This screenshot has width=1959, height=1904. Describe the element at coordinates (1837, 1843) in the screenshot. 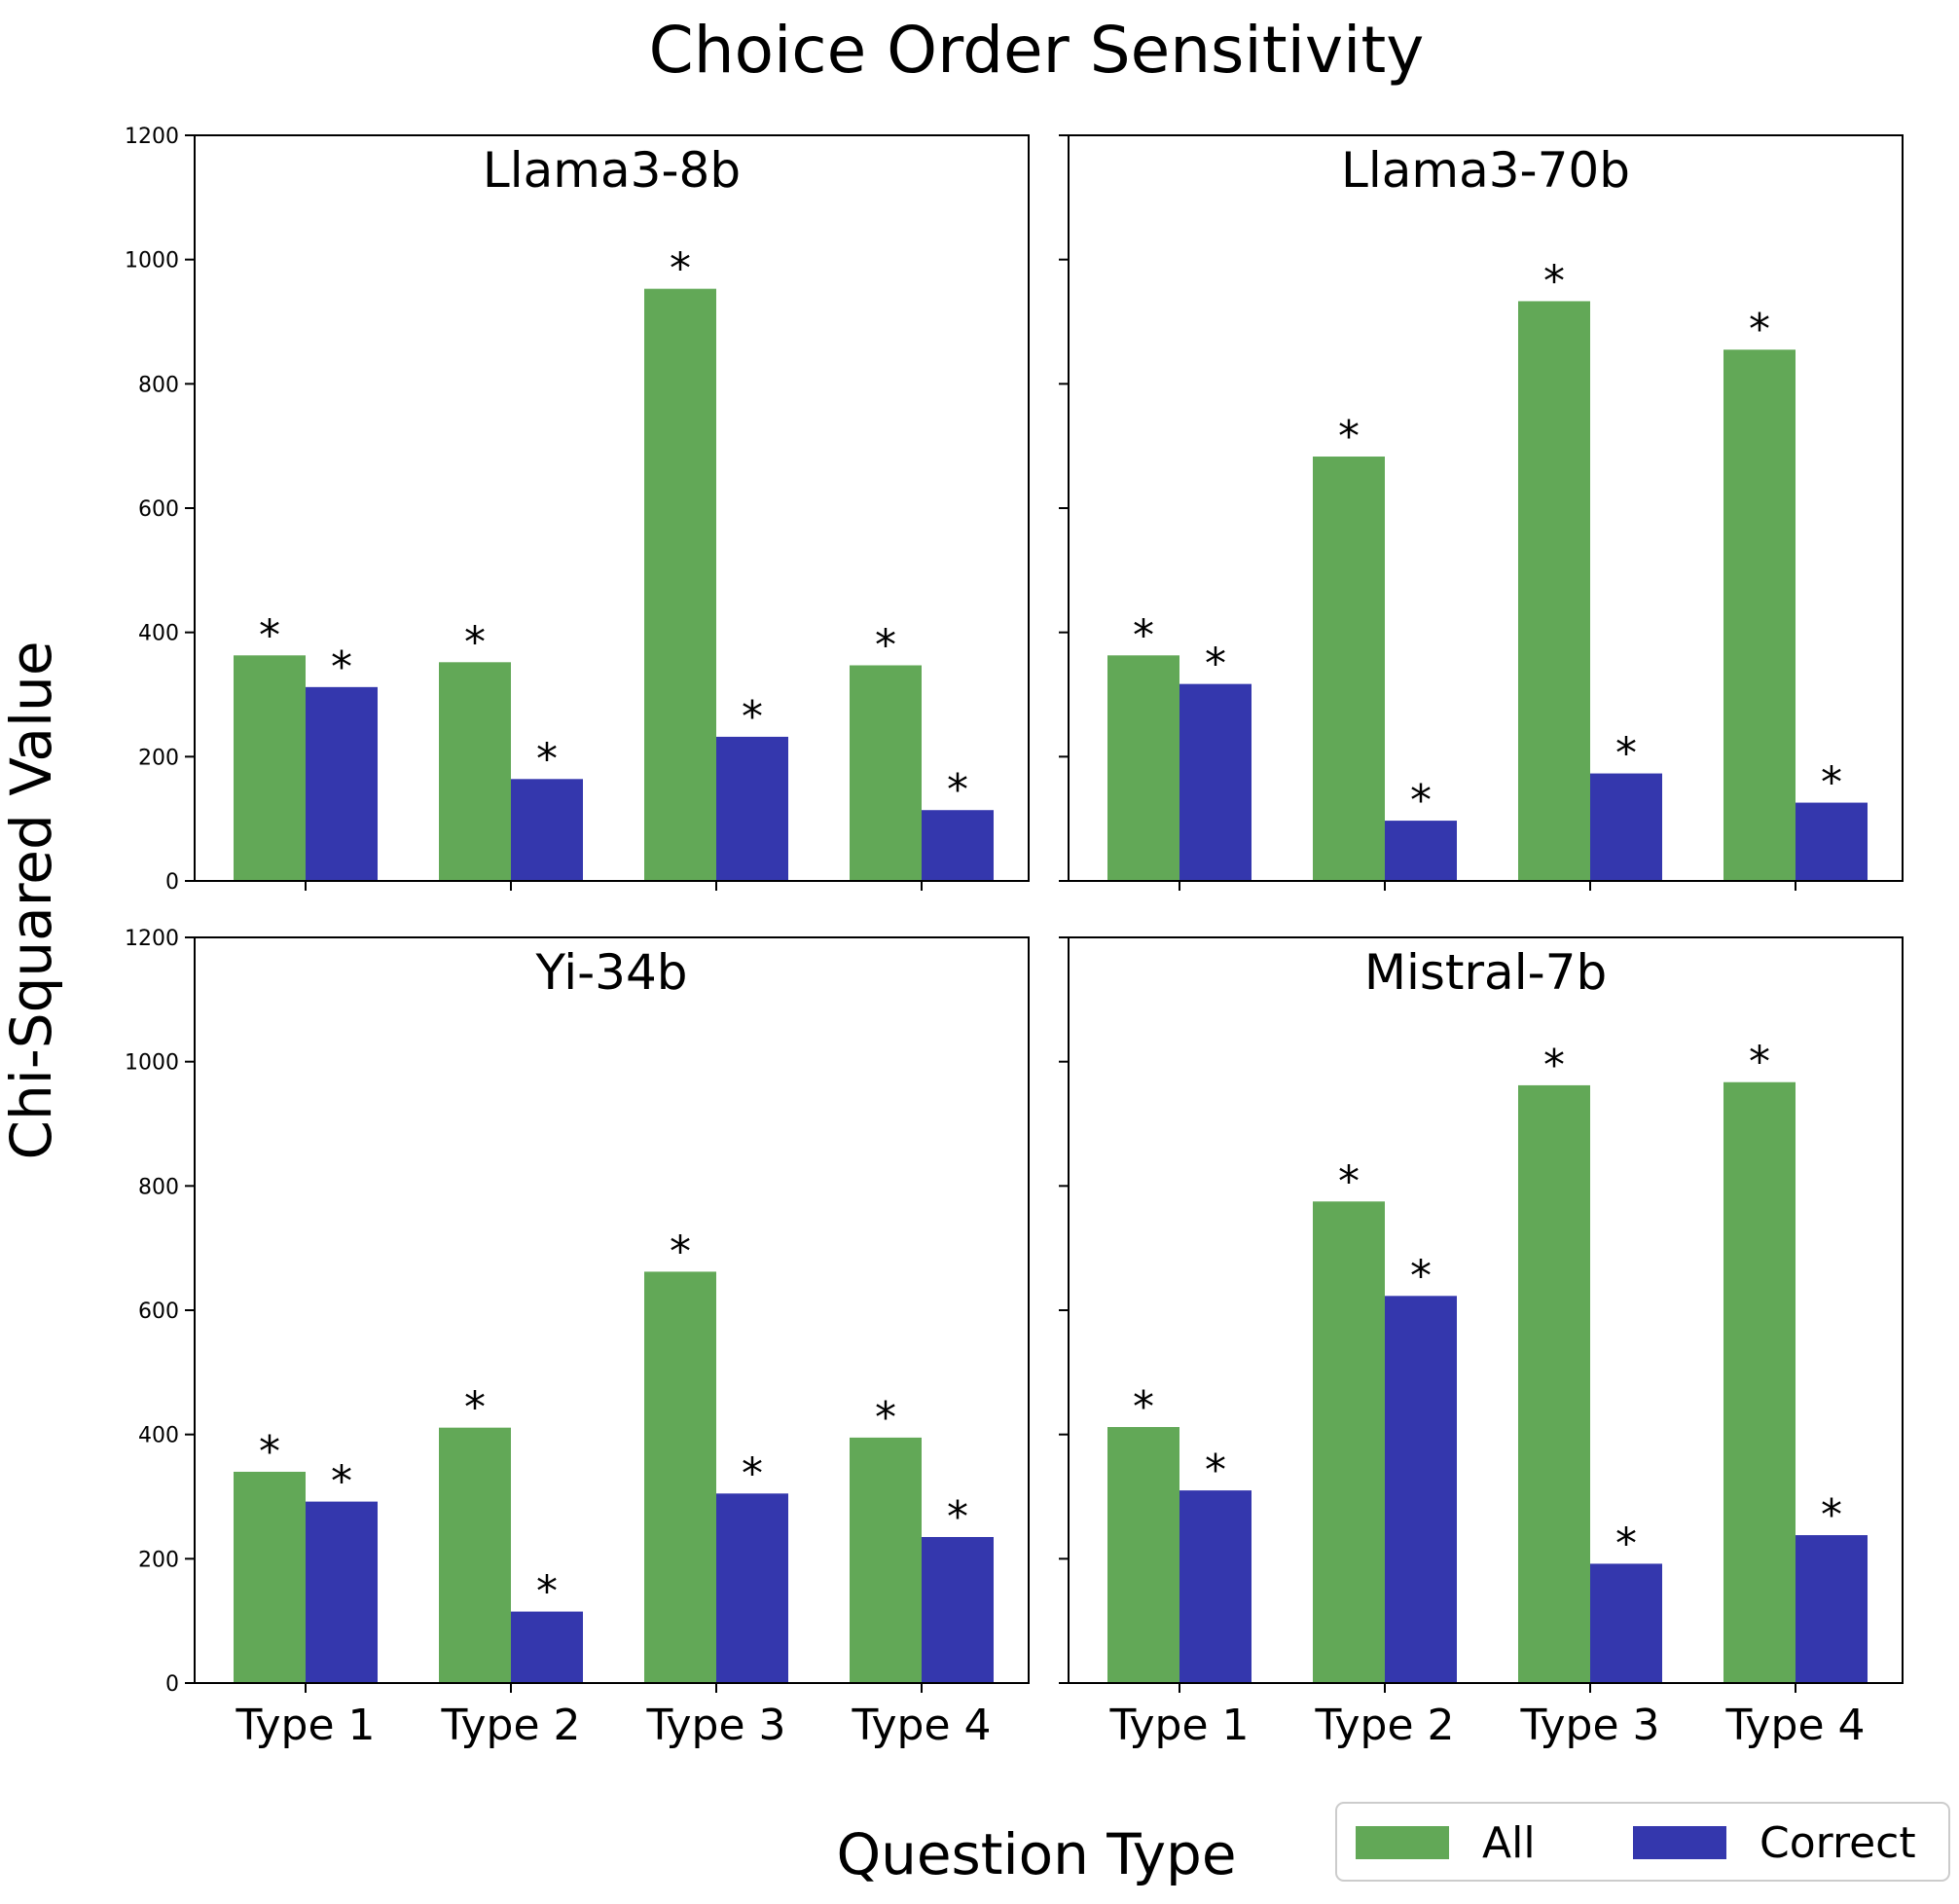

I see `legend-label-correct: Correct` at that location.